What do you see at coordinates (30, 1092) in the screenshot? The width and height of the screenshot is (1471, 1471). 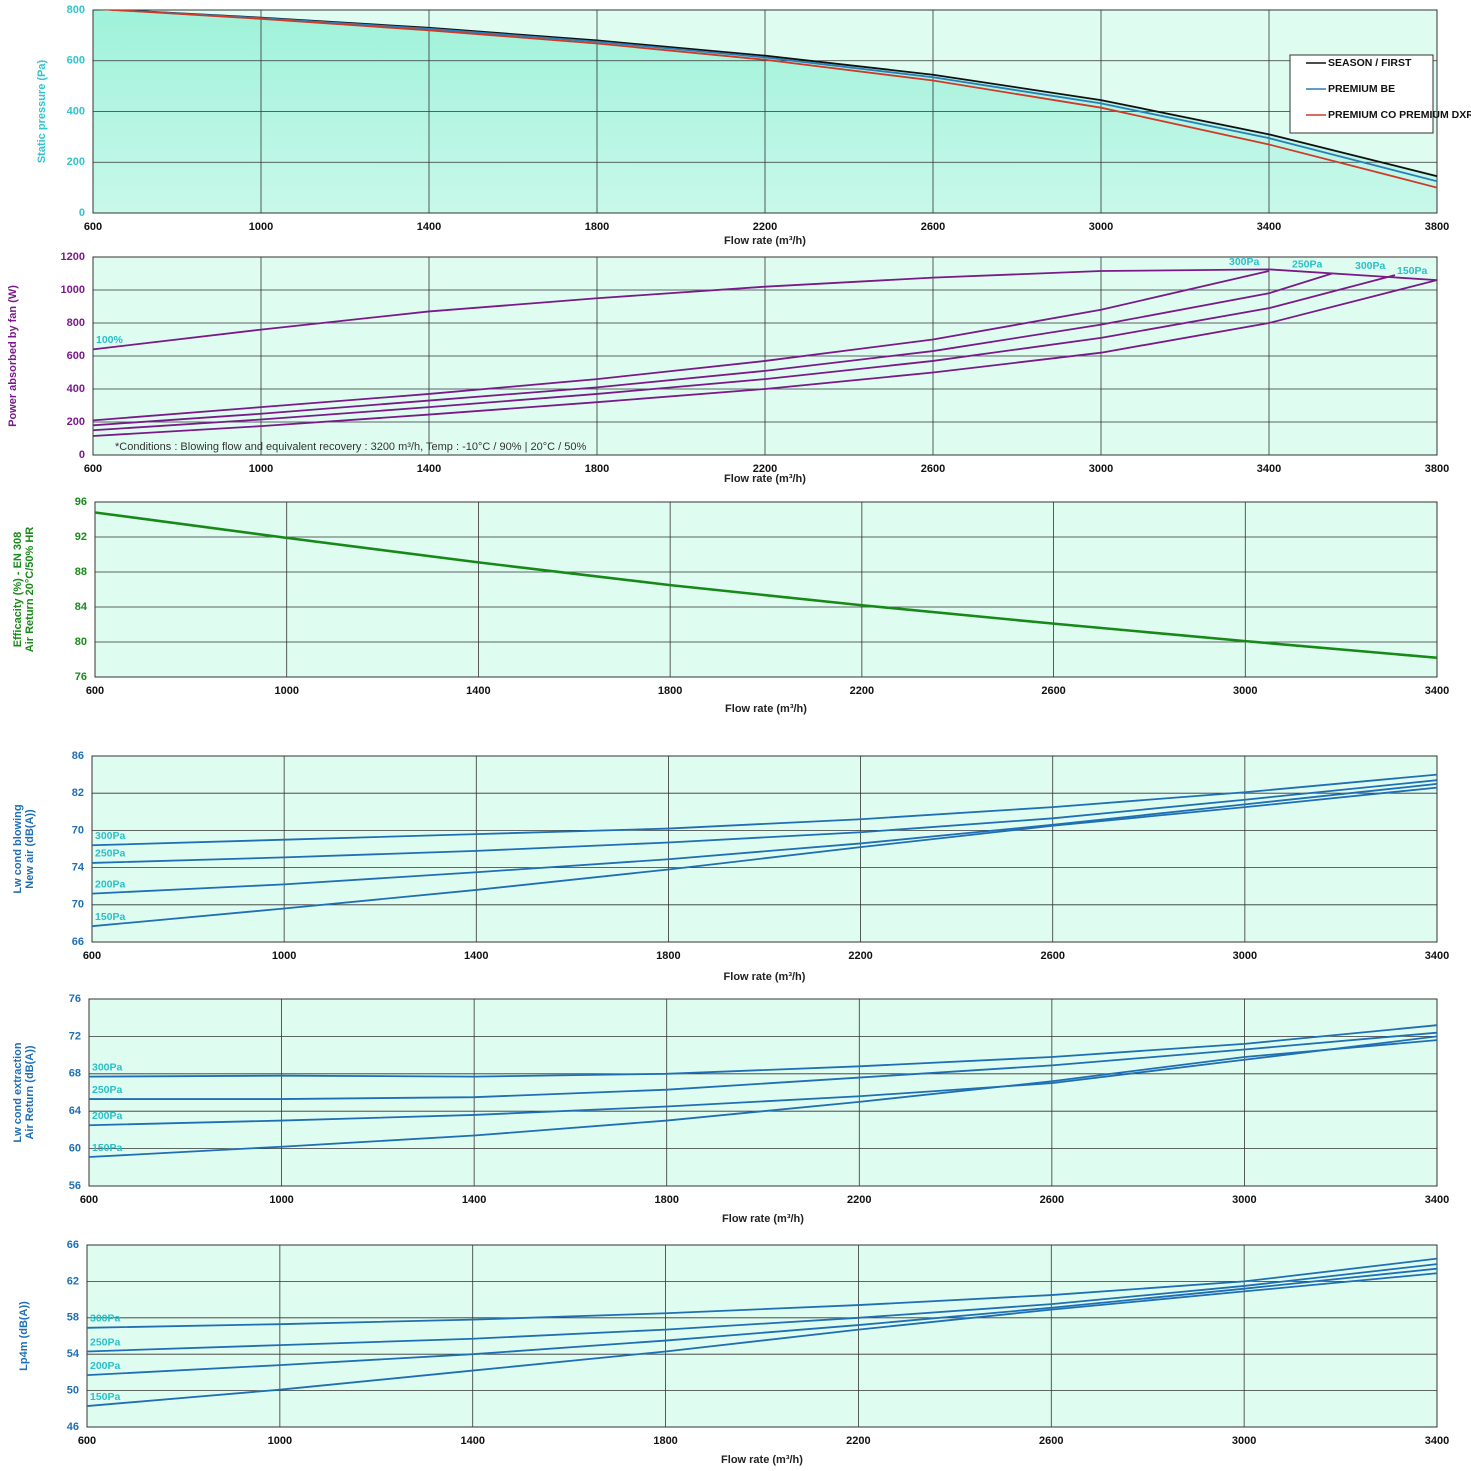 I see `y-axis-label: Air Return (dB(A))` at bounding box center [30, 1092].